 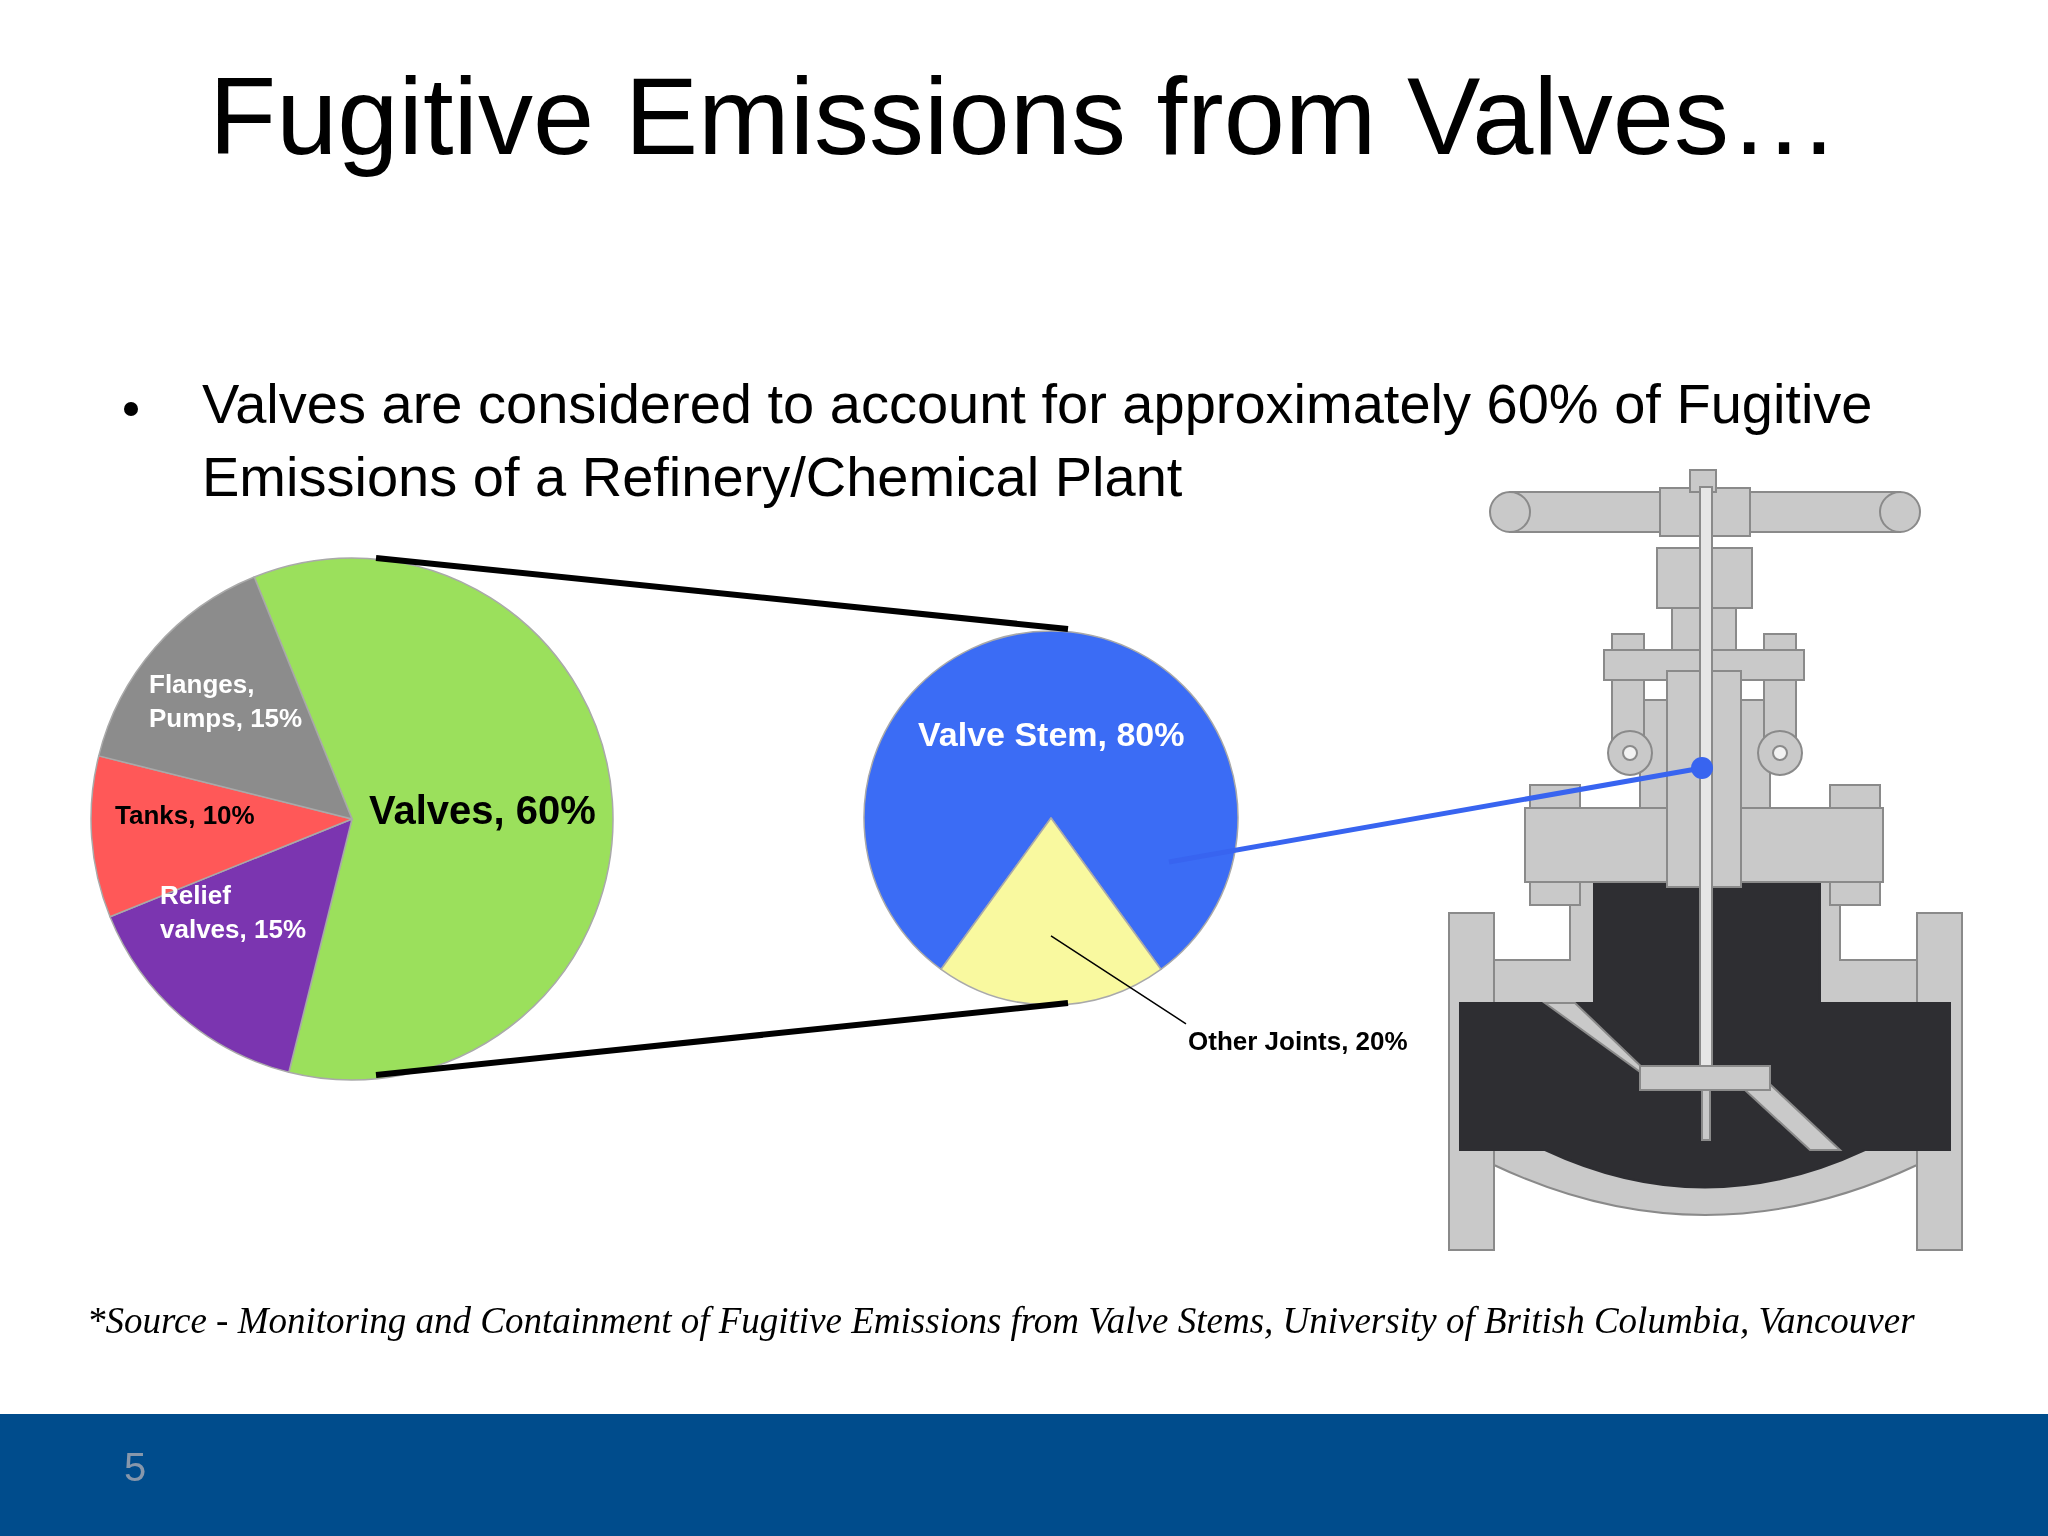 What do you see at coordinates (233, 912) in the screenshot?
I see `slice-label: Relief valves, 15%` at bounding box center [233, 912].